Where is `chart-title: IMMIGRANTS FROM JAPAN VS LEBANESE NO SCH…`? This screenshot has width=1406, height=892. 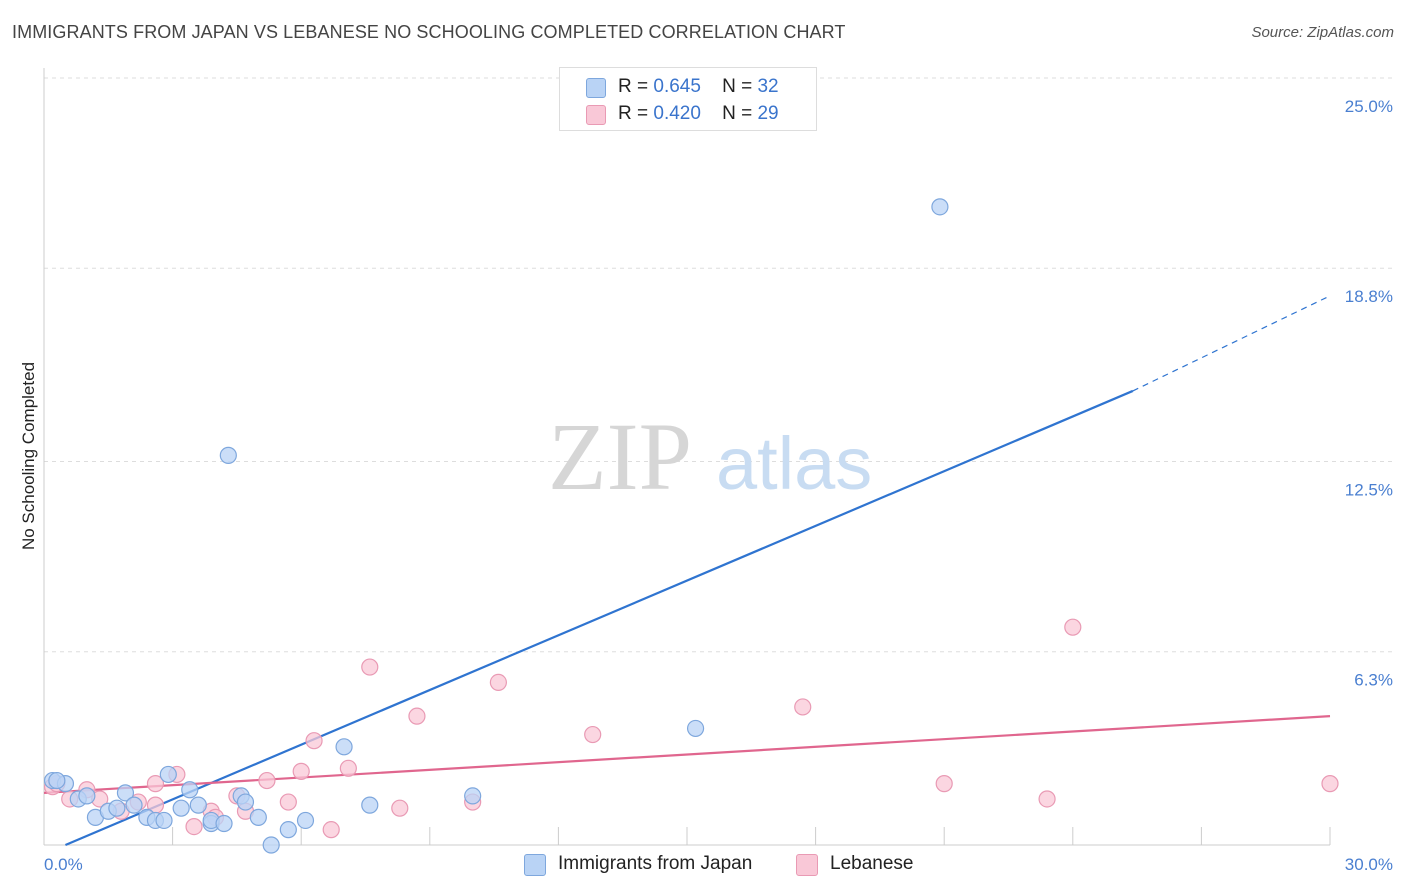
chart-title: IMMIGRANTS FROM JAPAN VS LEBANESE NO SCH… is located at coordinates (429, 32).